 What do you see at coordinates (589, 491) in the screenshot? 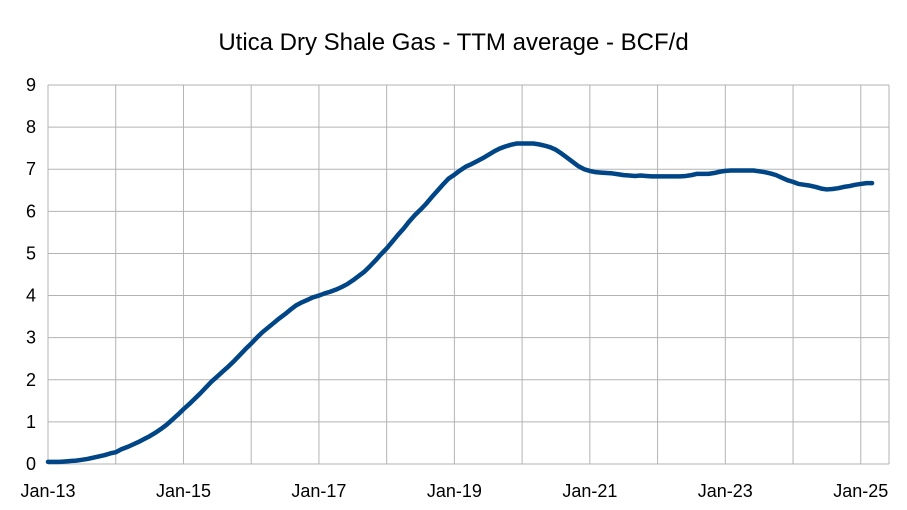
I see `x-tick-label: Jan-21` at bounding box center [589, 491].